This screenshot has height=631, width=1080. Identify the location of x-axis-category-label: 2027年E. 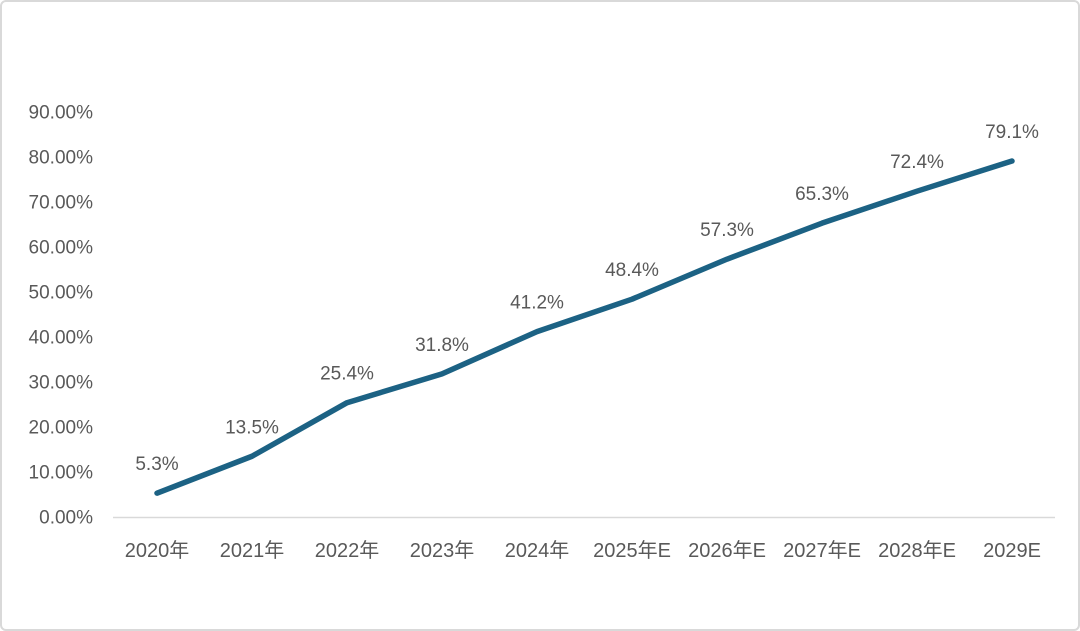
(822, 550).